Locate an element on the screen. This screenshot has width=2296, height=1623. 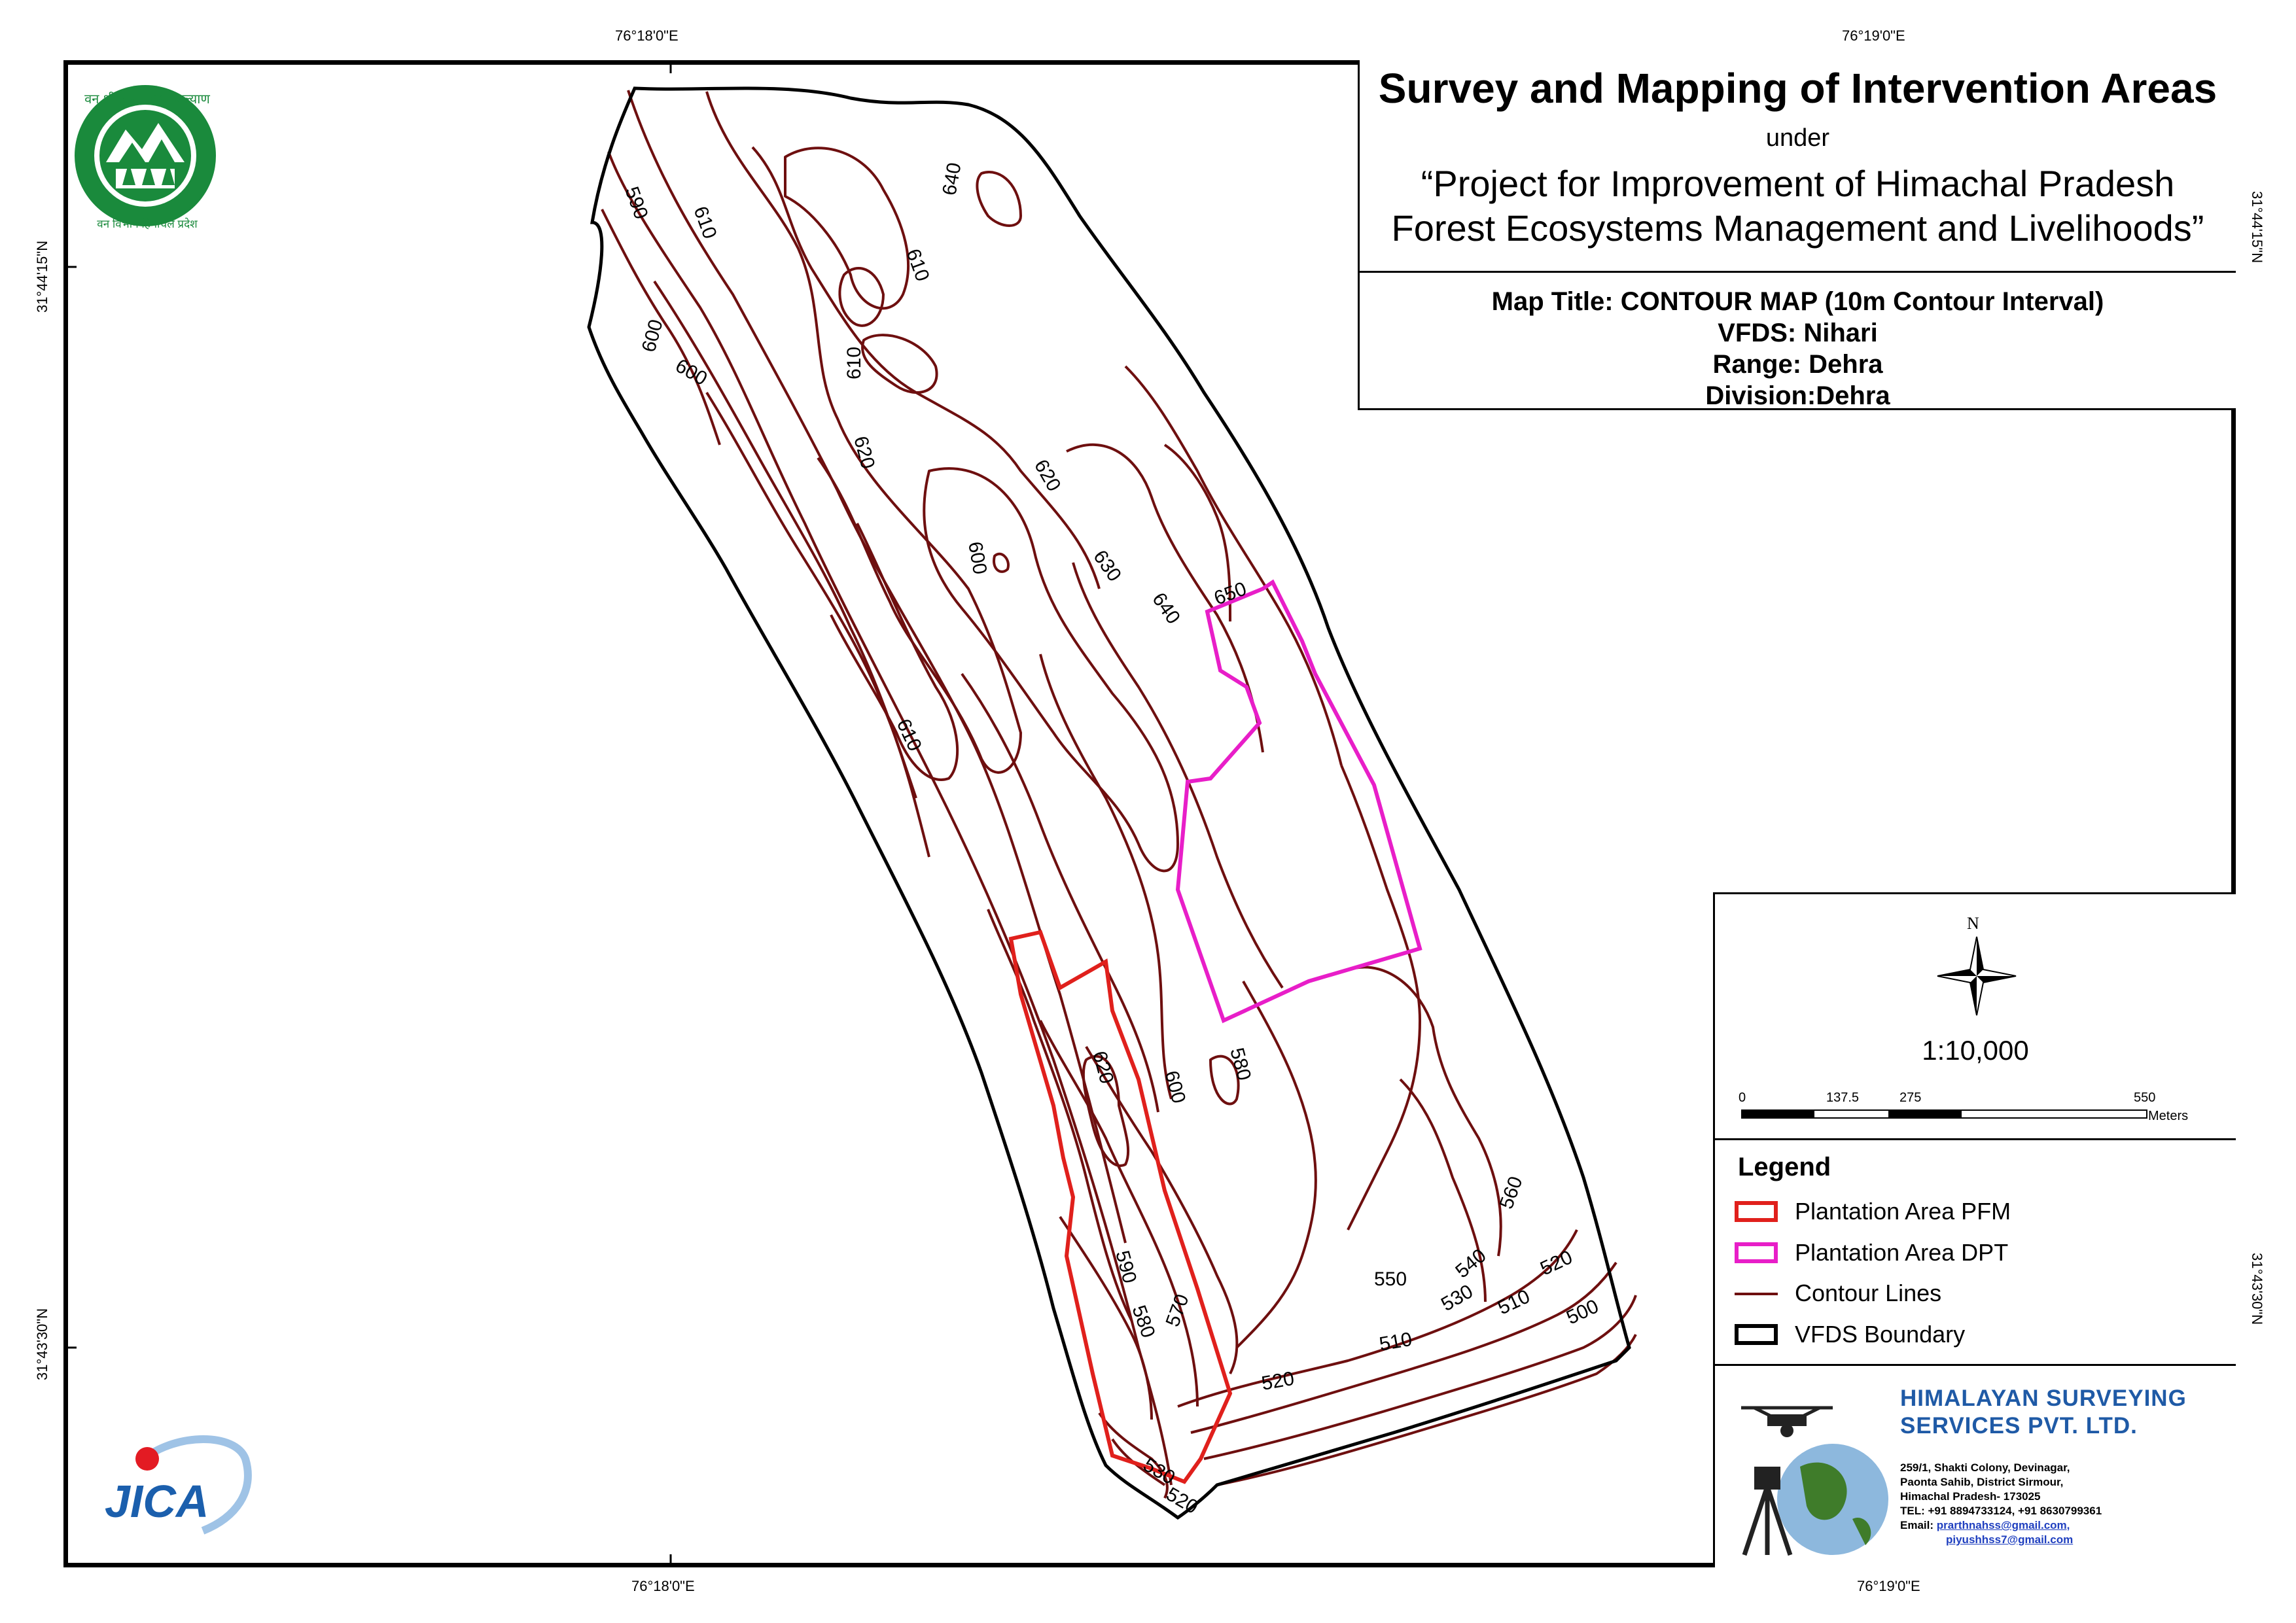
lon-label-top-right: 76°19'0"E is located at coordinates (1873, 35).